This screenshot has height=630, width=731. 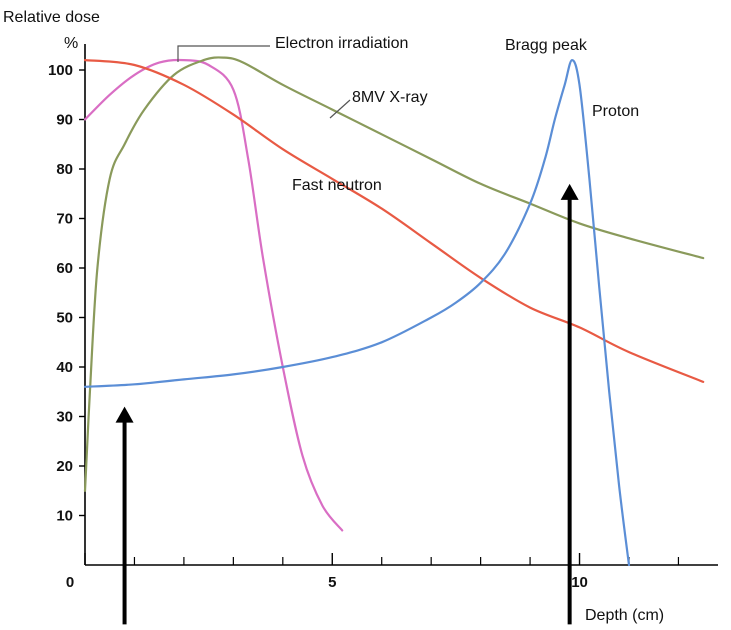 What do you see at coordinates (546, 45) in the screenshot?
I see `annotation-bragg-peak: Bragg peak` at bounding box center [546, 45].